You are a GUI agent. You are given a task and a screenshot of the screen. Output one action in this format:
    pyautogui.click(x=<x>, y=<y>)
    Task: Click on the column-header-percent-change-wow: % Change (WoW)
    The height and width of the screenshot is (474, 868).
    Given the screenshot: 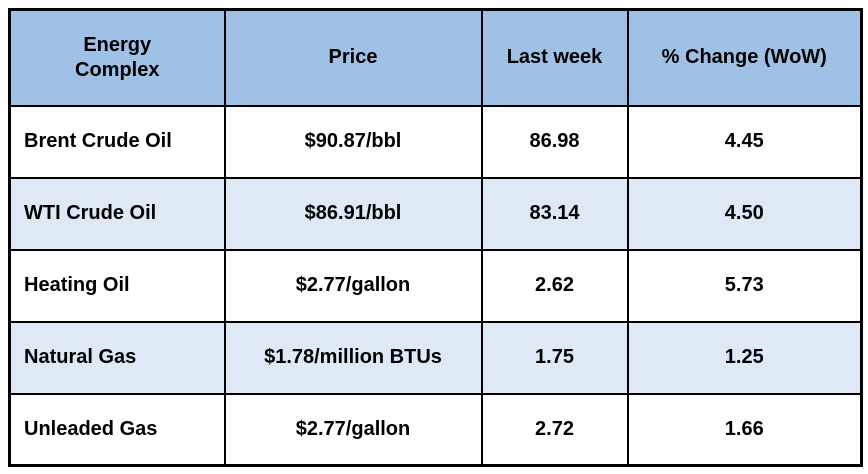 What is the action you would take?
    pyautogui.click(x=744, y=57)
    